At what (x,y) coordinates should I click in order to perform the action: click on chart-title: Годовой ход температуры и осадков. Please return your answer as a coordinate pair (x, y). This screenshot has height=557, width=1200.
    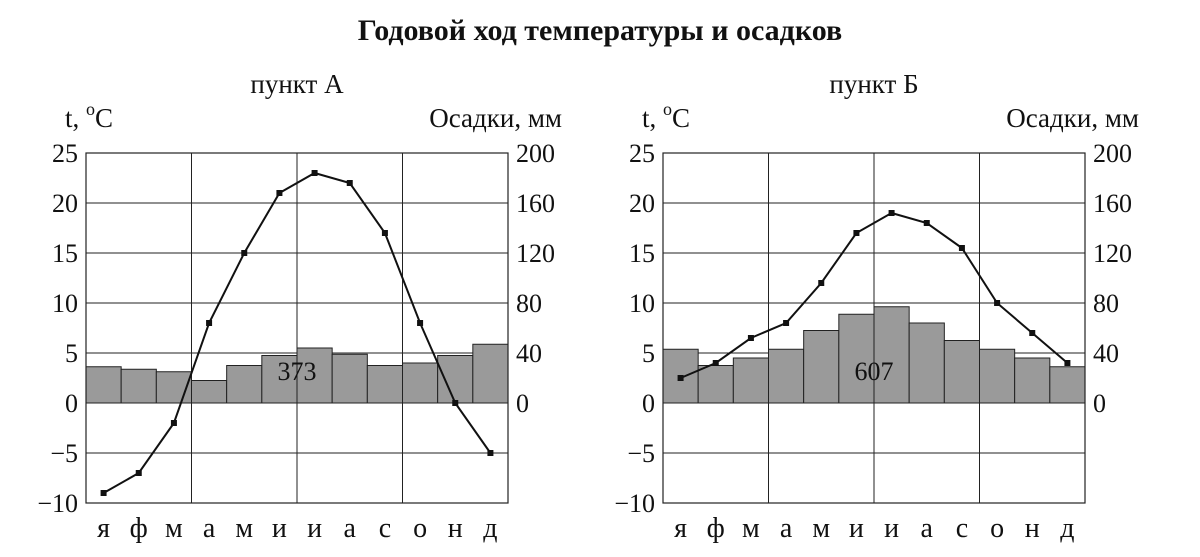
    Looking at the image, I should click on (600, 30).